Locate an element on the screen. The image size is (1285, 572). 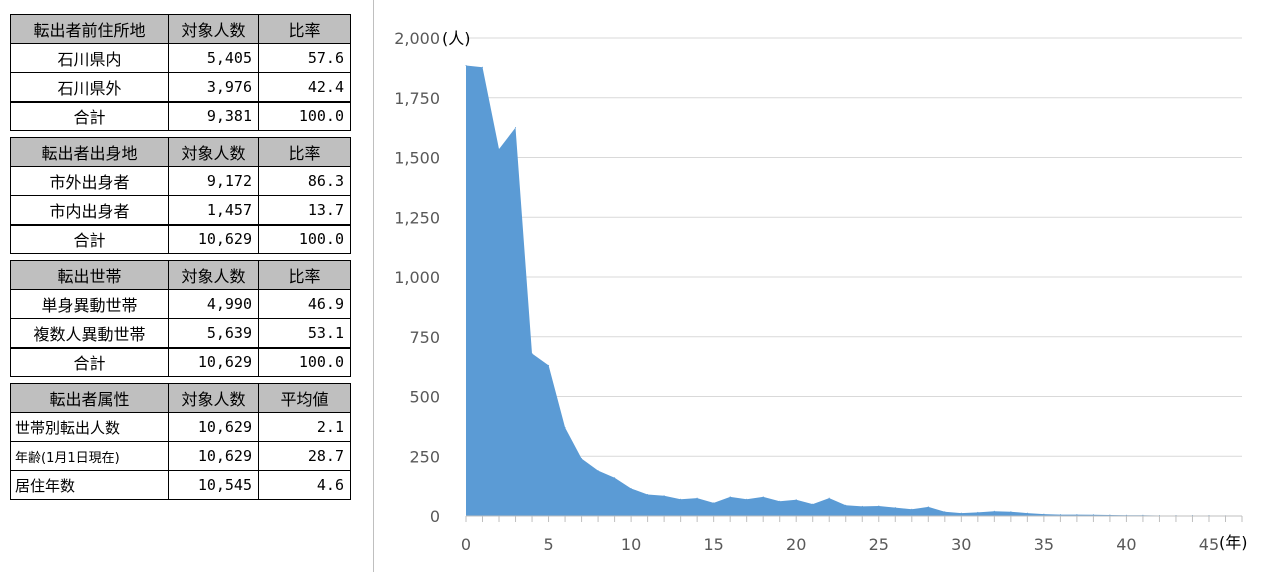
table-total-row: 合計 10,629 100.0 is located at coordinates (180, 238).